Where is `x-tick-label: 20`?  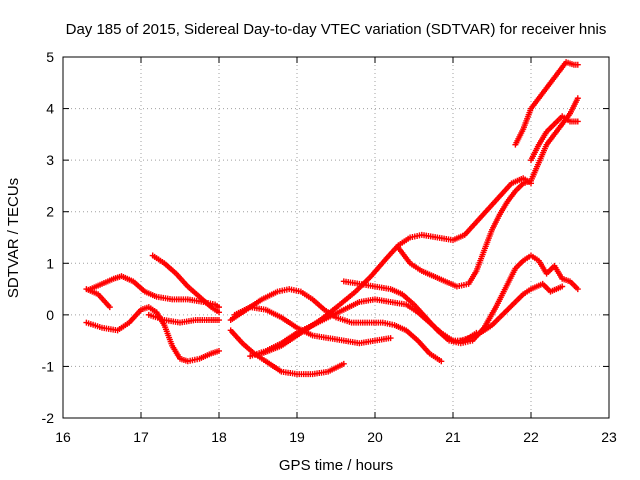 x-tick-label: 20 is located at coordinates (375, 437).